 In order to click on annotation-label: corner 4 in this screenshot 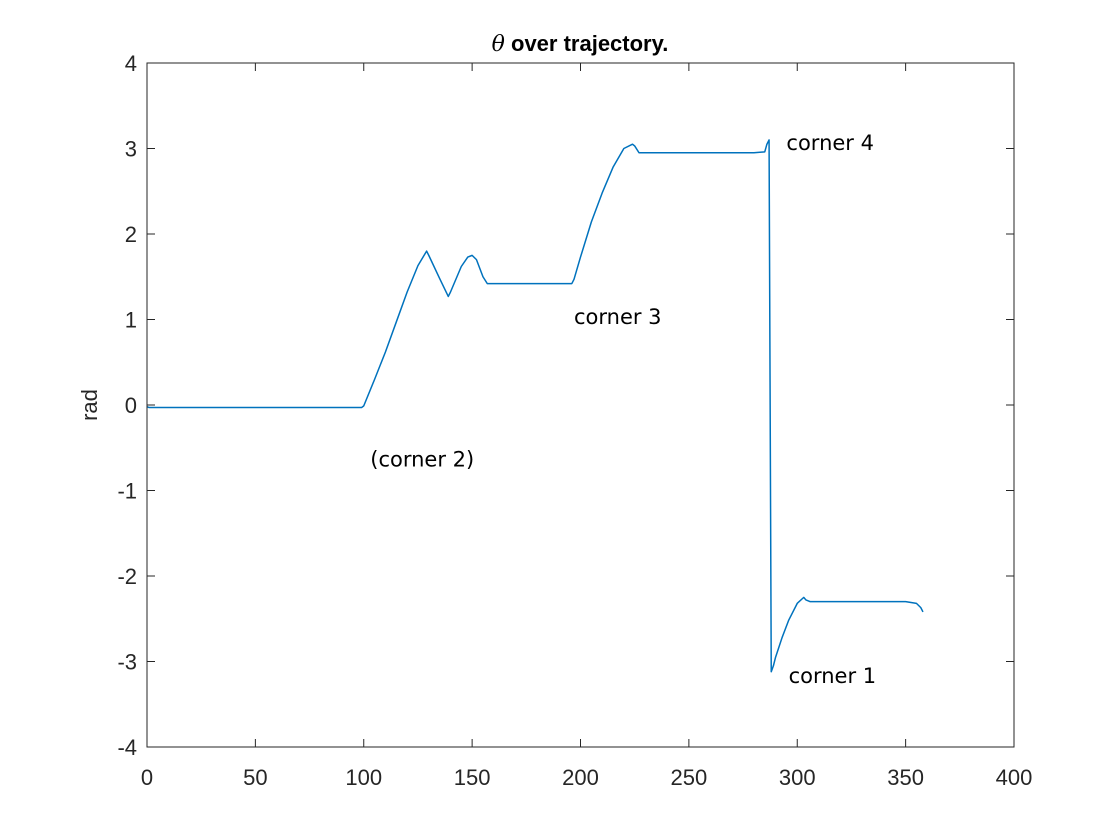, I will do `click(830, 143)`.